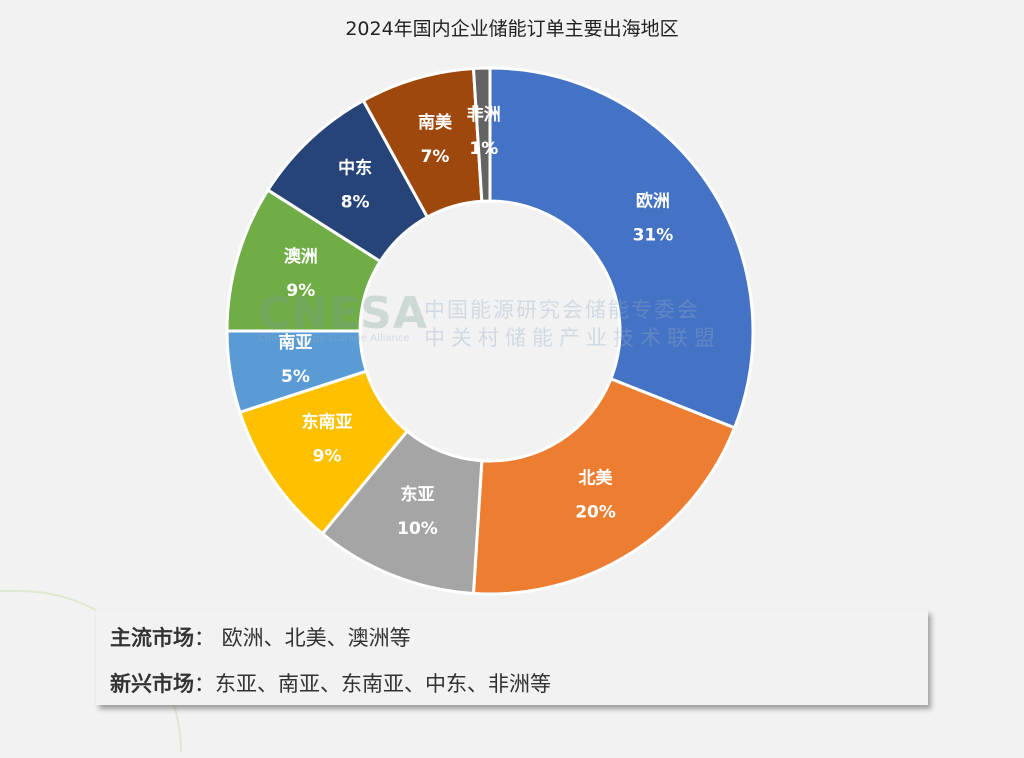  Describe the element at coordinates (653, 235) in the screenshot. I see `value-label: 31%` at that location.